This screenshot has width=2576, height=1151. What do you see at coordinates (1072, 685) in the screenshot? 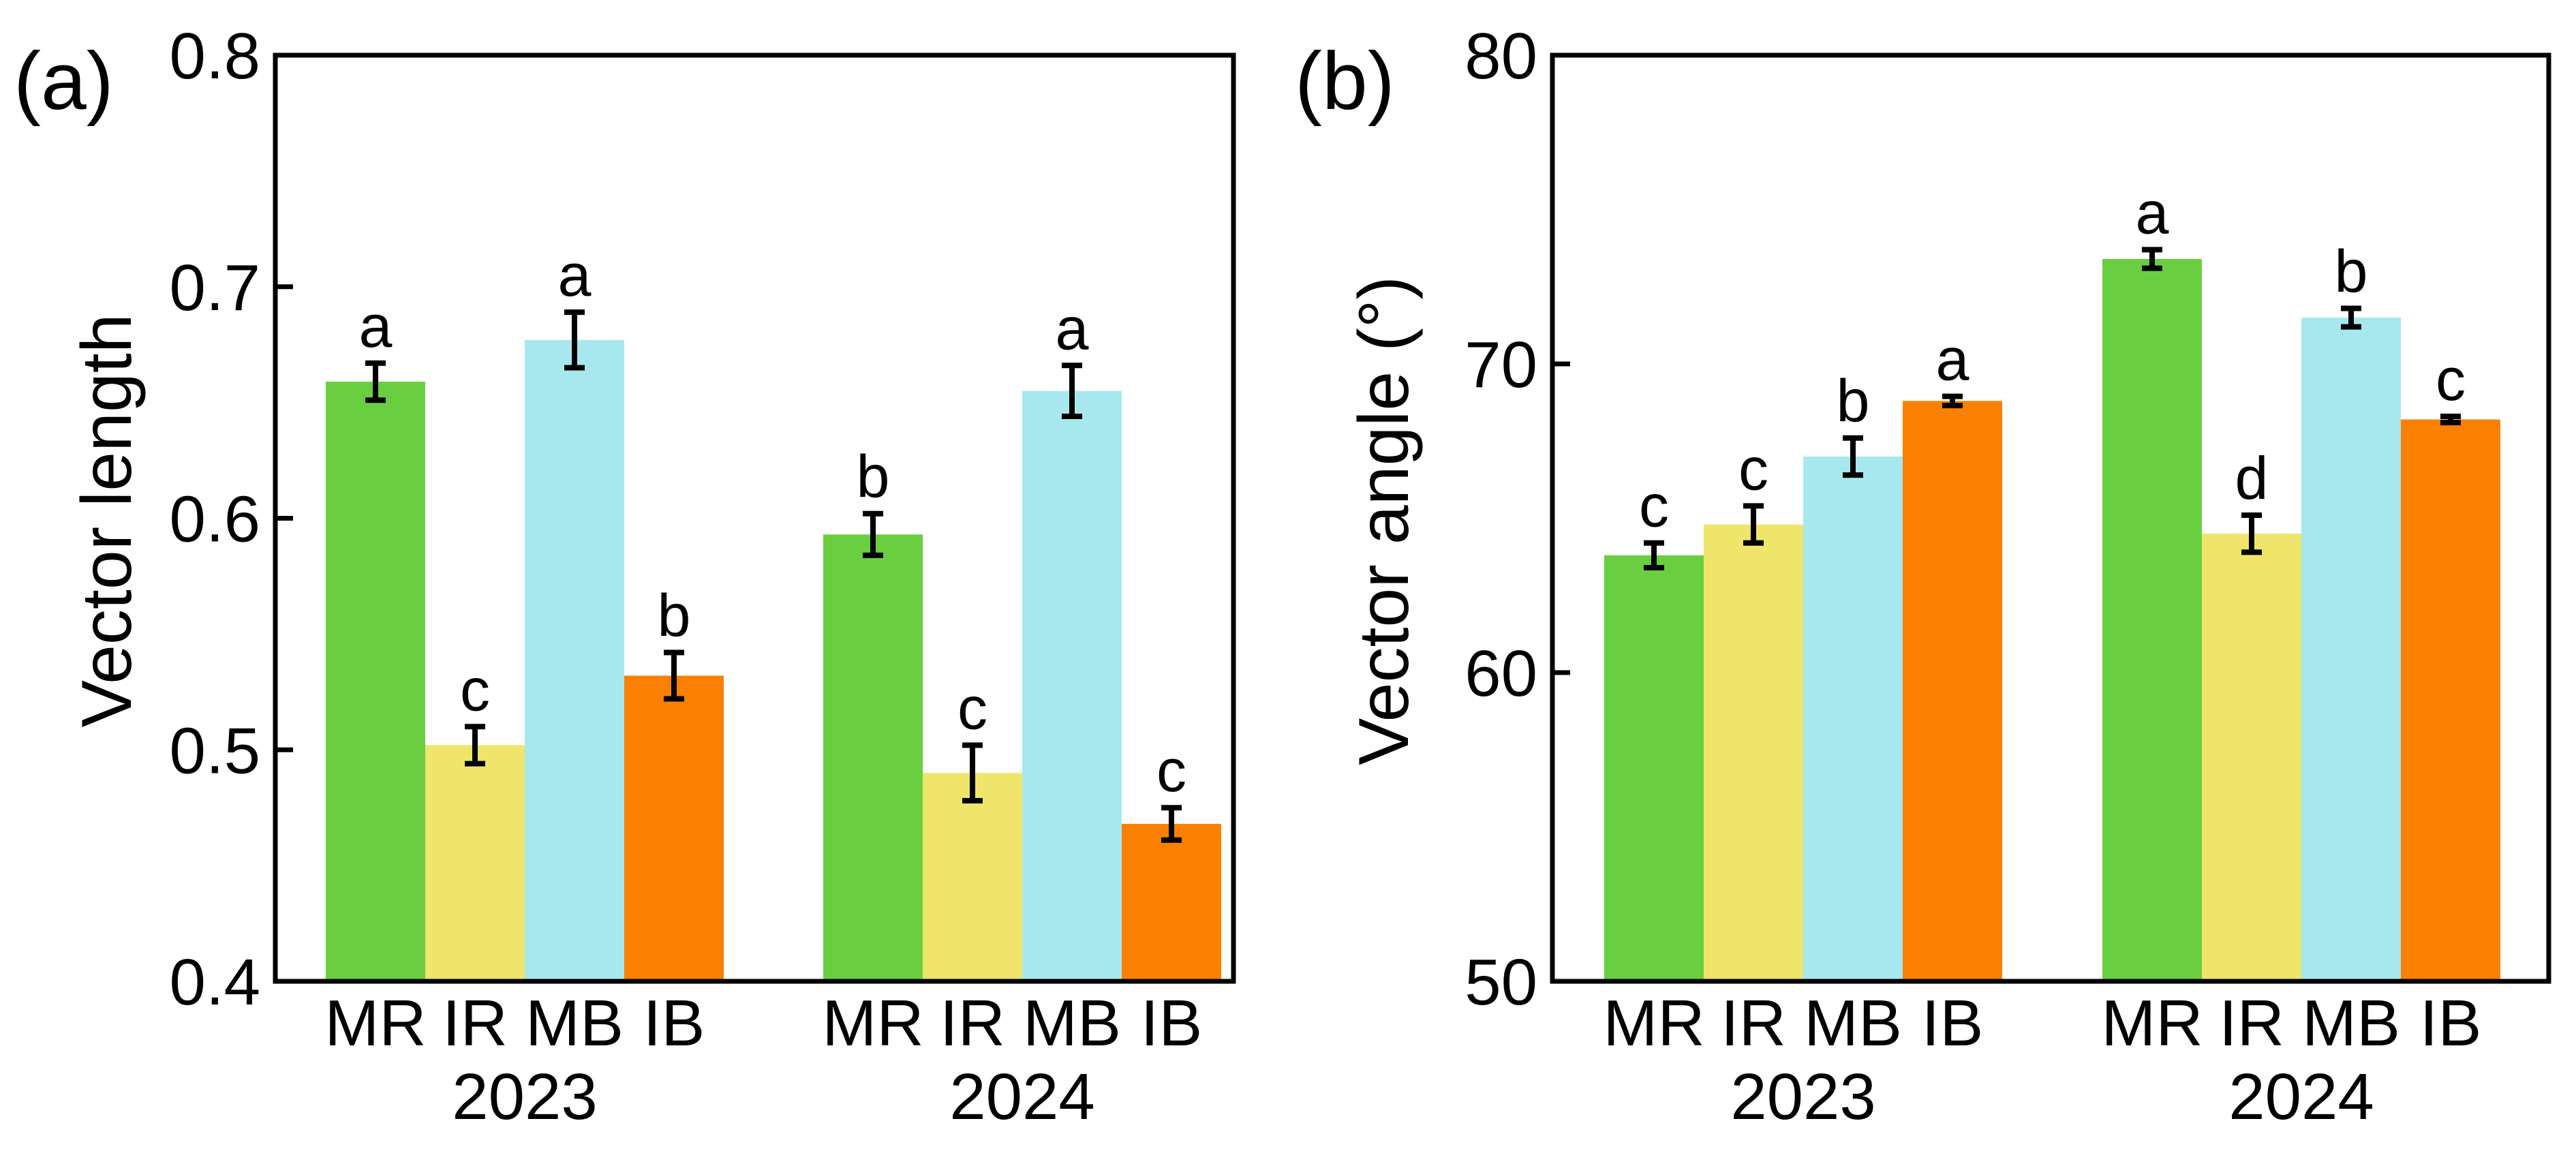
I see `panel-a-bar-2024-MB` at bounding box center [1072, 685].